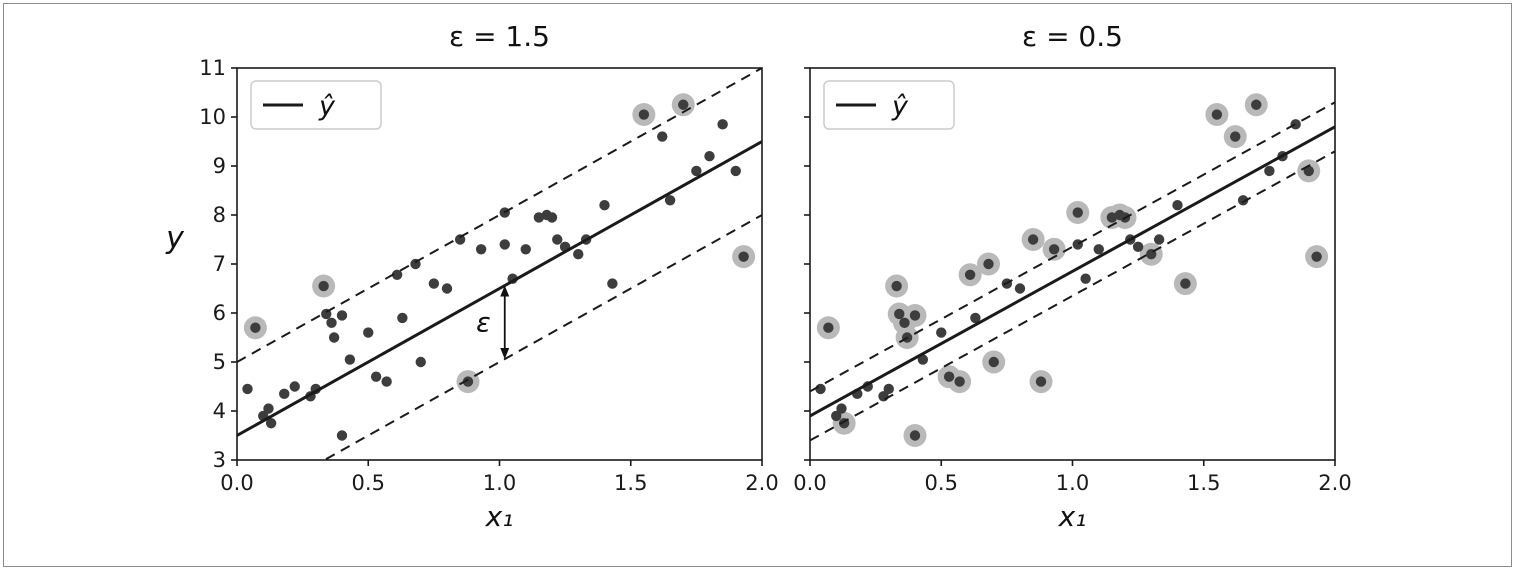 Image resolution: width=1515 pixels, height=570 pixels. What do you see at coordinates (212, 117) in the screenshot?
I see `y-tick-label: 10` at bounding box center [212, 117].